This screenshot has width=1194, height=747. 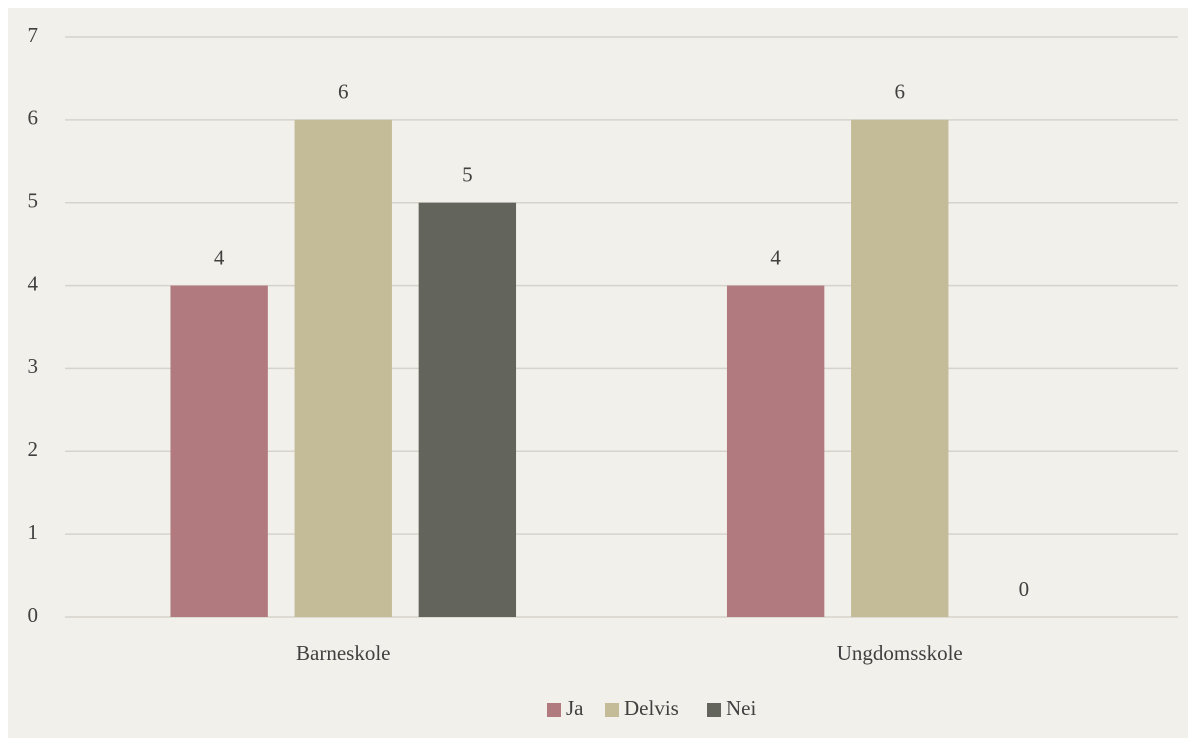 I want to click on legend-label: Delvis, so click(x=651, y=708).